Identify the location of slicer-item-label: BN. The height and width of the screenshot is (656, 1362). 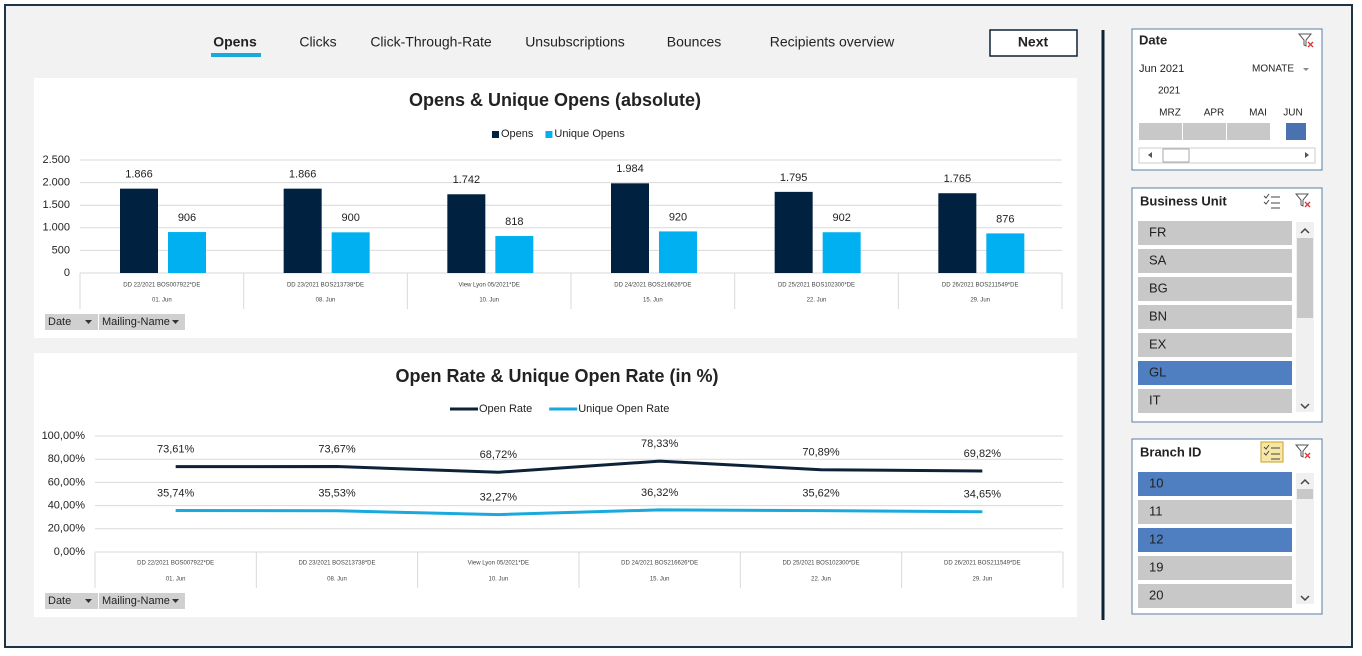
(1158, 315).